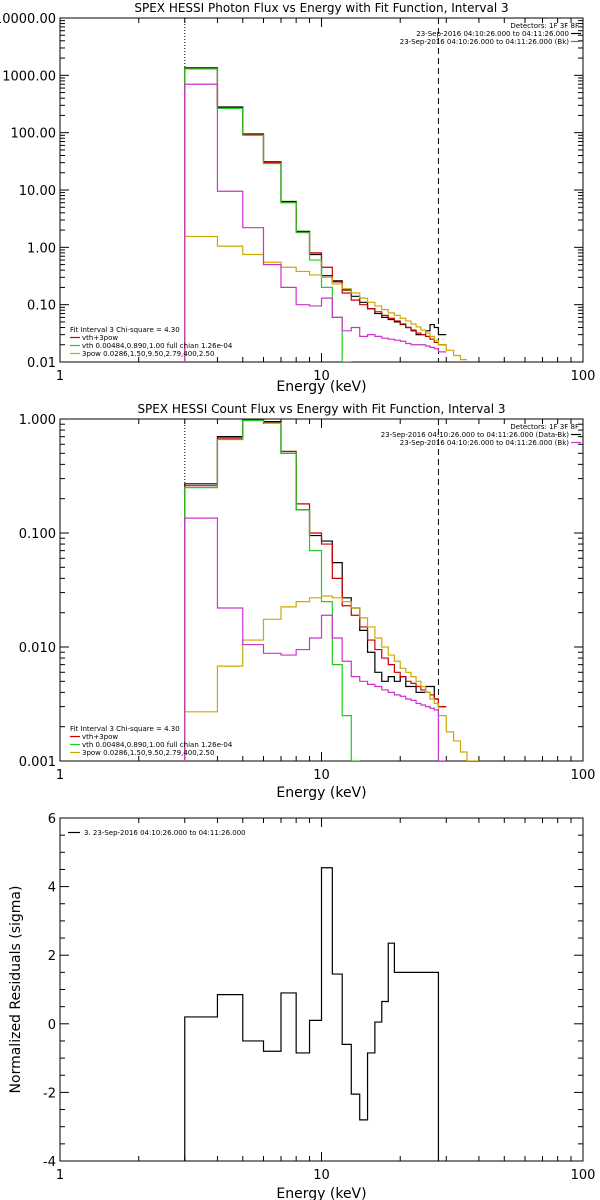 The height and width of the screenshot is (1200, 600). I want to click on y-tick-label: -2, so click(49, 1093).